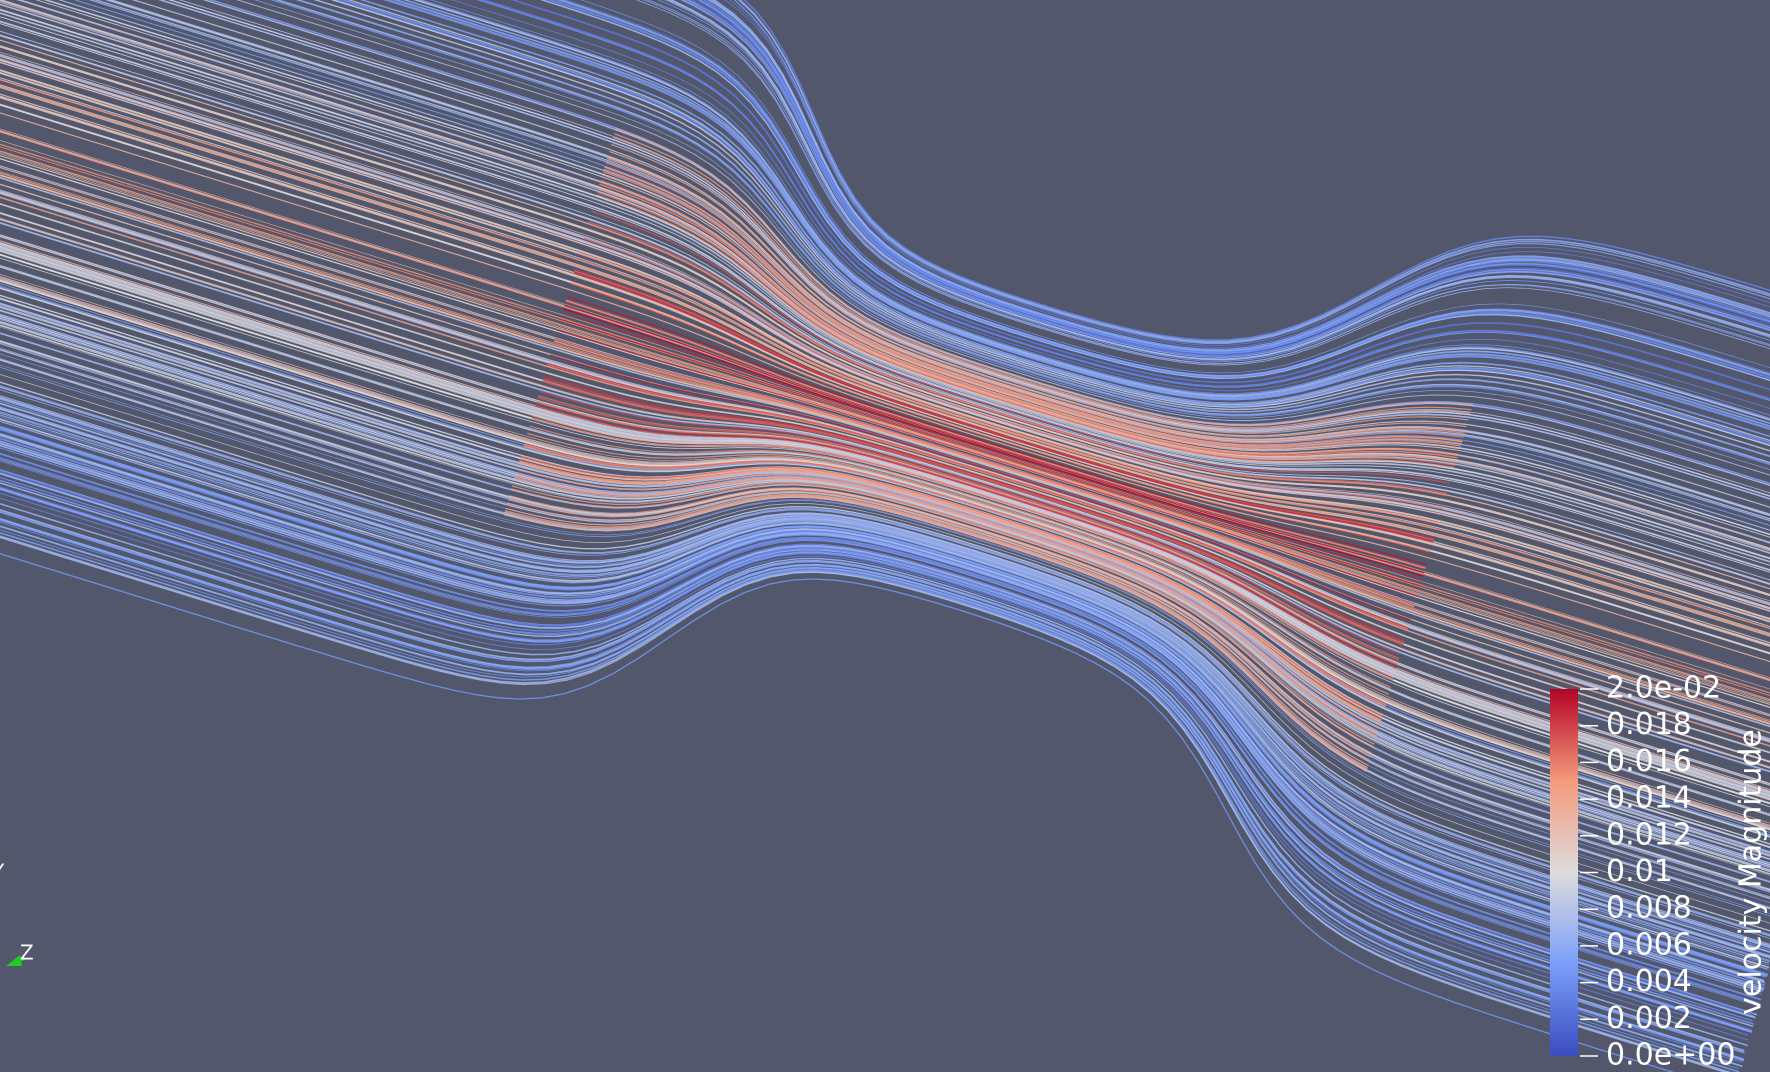 This screenshot has width=1770, height=1072. What do you see at coordinates (1649, 761) in the screenshot?
I see `tick-label: 0.016` at bounding box center [1649, 761].